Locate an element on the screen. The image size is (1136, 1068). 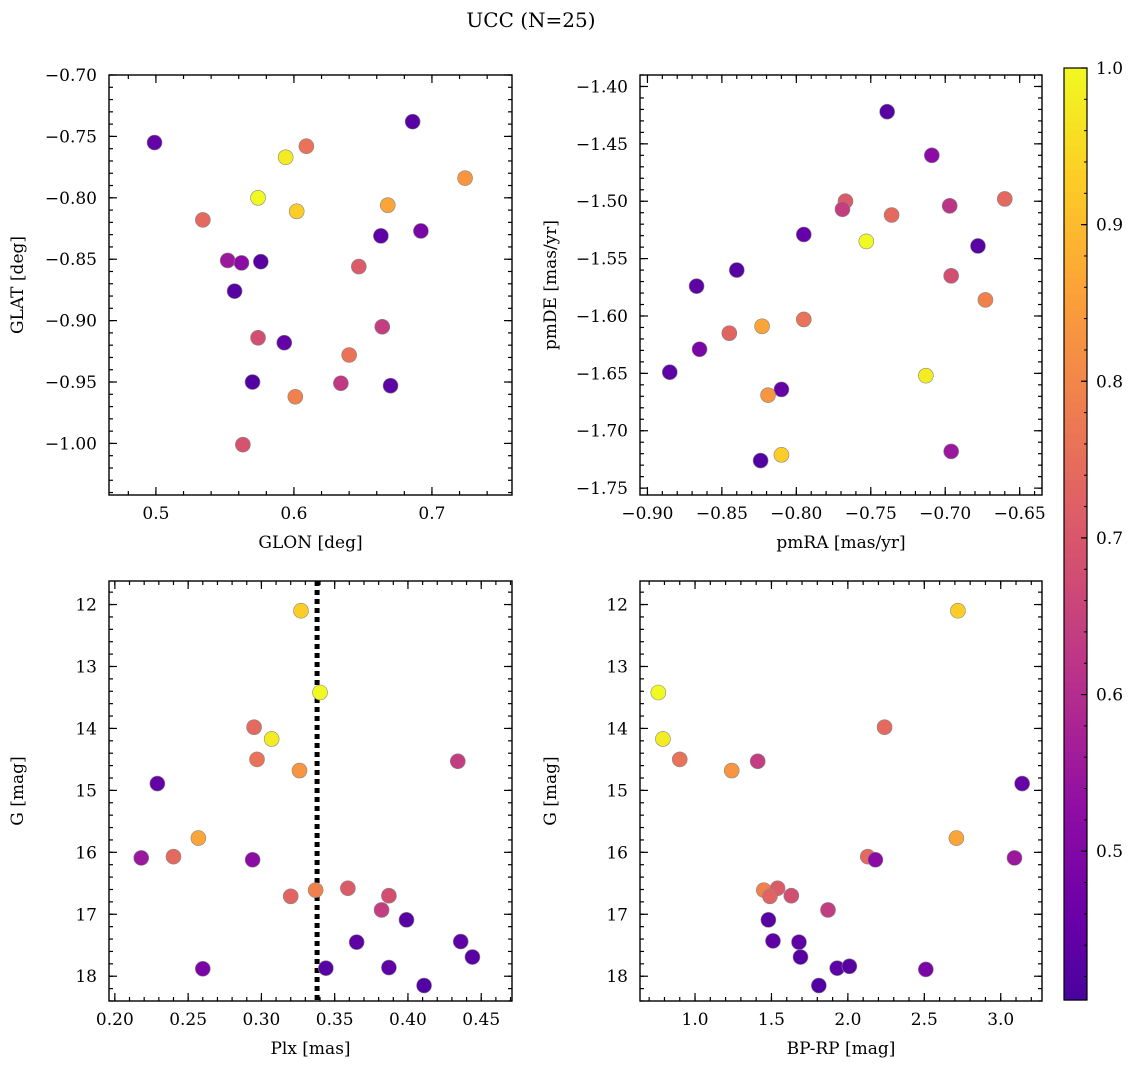
y-tick-label: −0.80 is located at coordinates (71, 199).